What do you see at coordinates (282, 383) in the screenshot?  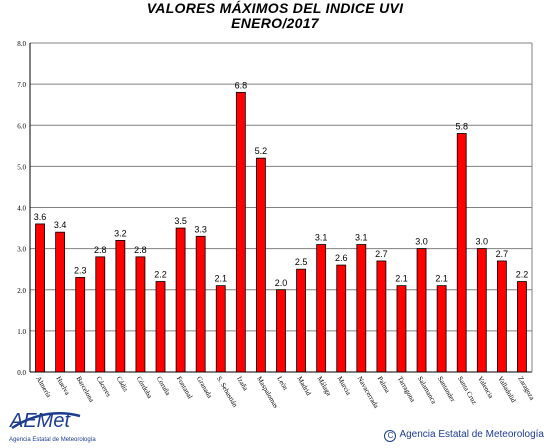 I see `x-tick-label: León` at bounding box center [282, 383].